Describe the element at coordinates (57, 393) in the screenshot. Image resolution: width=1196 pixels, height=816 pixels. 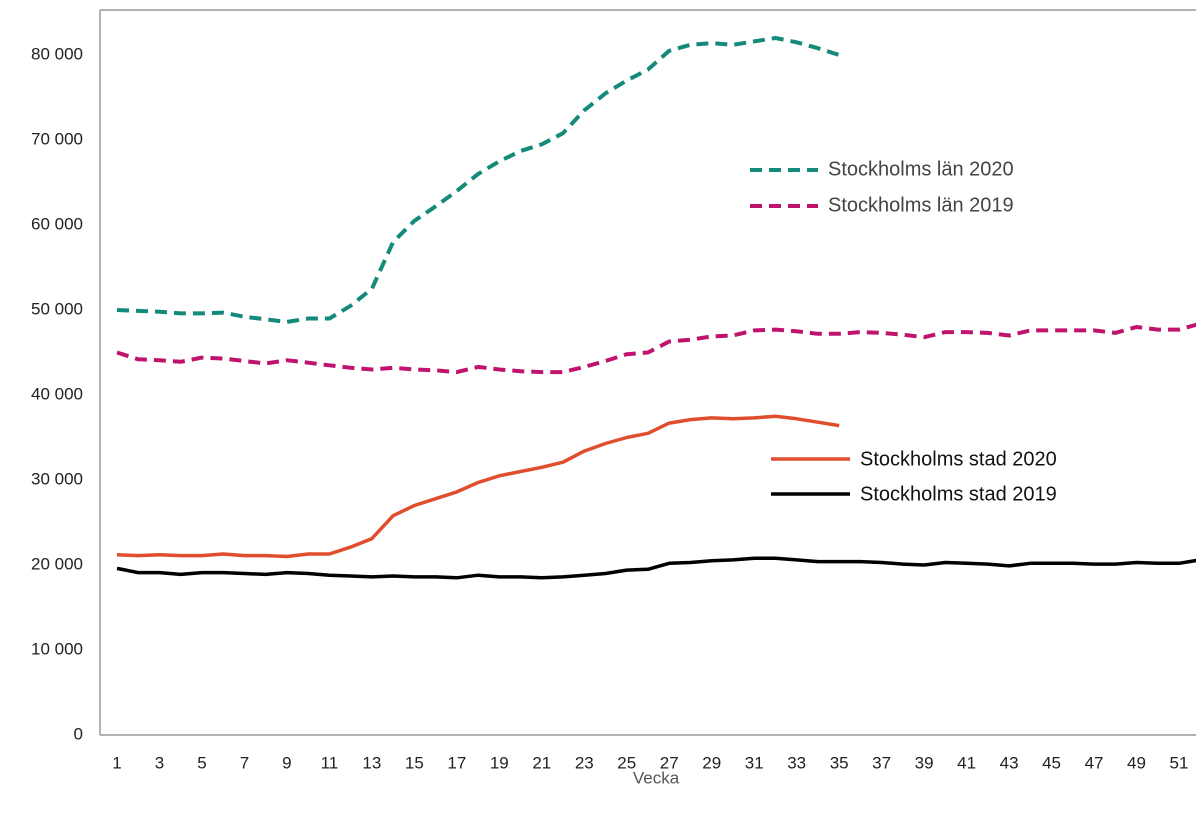
I see `y-tick-label: 40 000` at that location.